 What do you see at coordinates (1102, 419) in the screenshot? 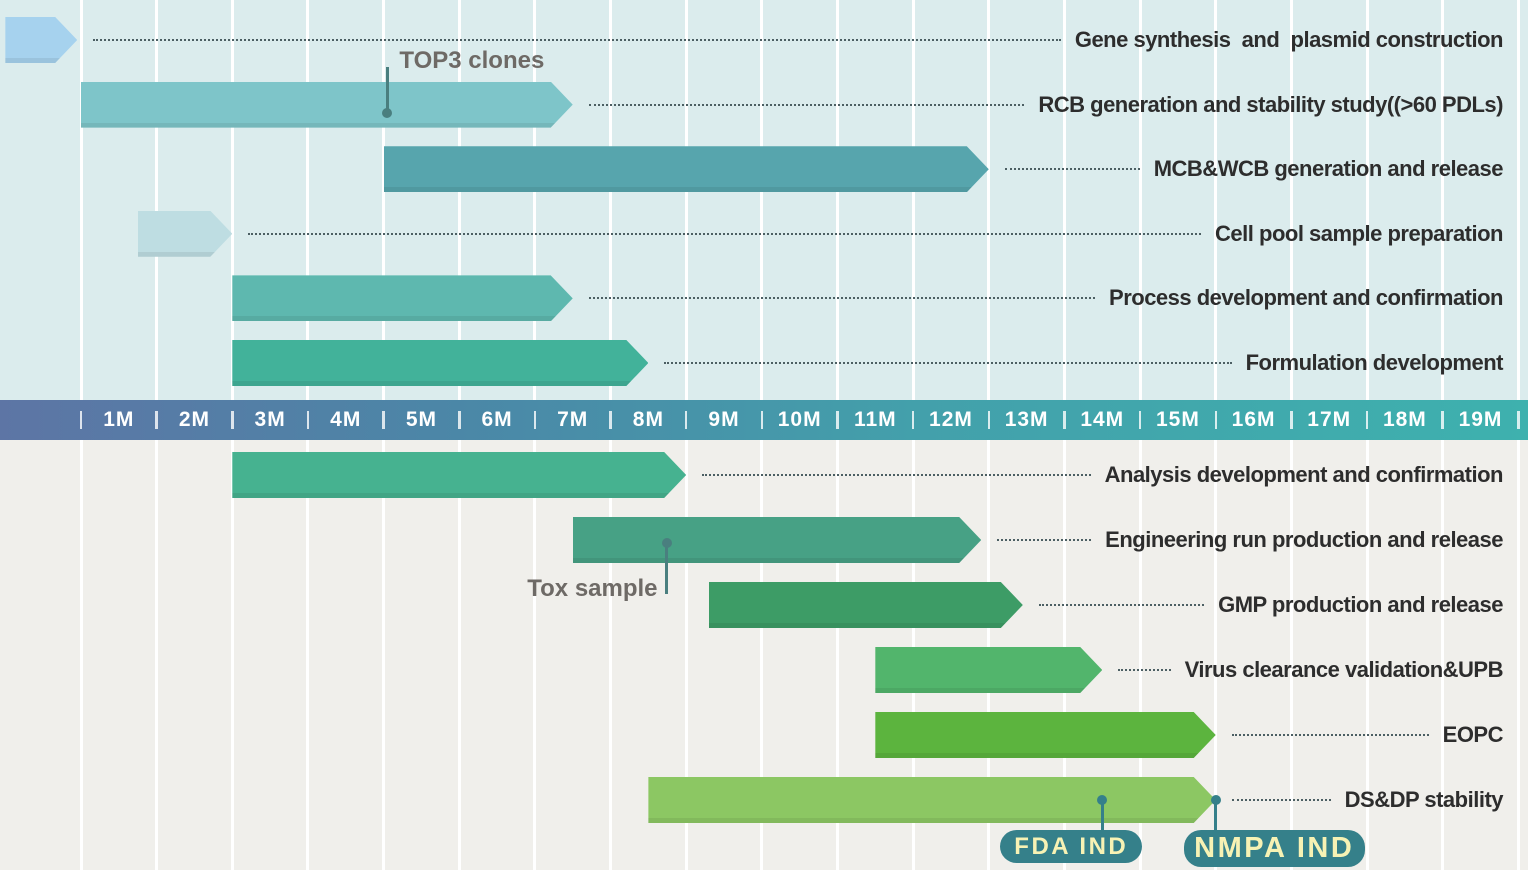
I see `month-label-14m: 14M` at bounding box center [1102, 419].